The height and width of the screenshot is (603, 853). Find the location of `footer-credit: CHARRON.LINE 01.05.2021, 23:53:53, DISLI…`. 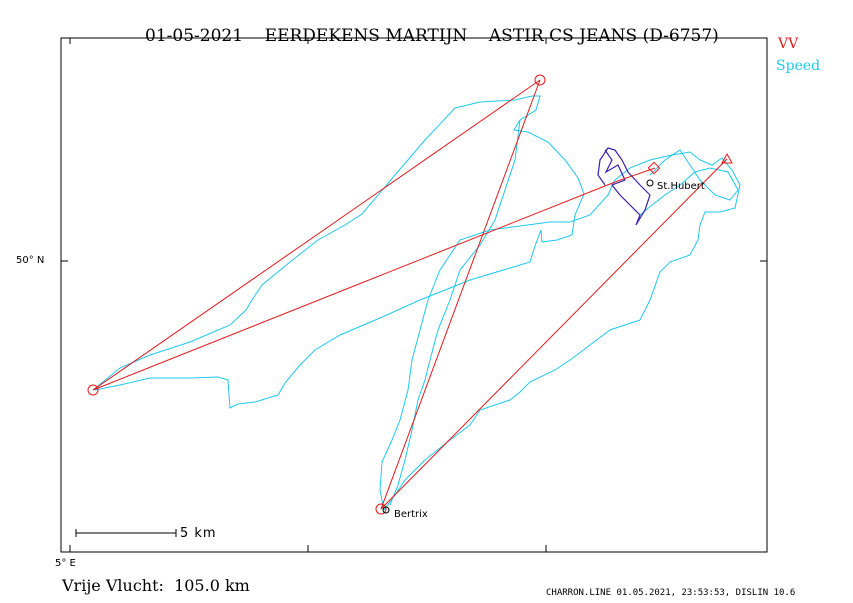

footer-credit: CHARRON.LINE 01.05.2021, 23:53:53, DISLI… is located at coordinates (671, 593).